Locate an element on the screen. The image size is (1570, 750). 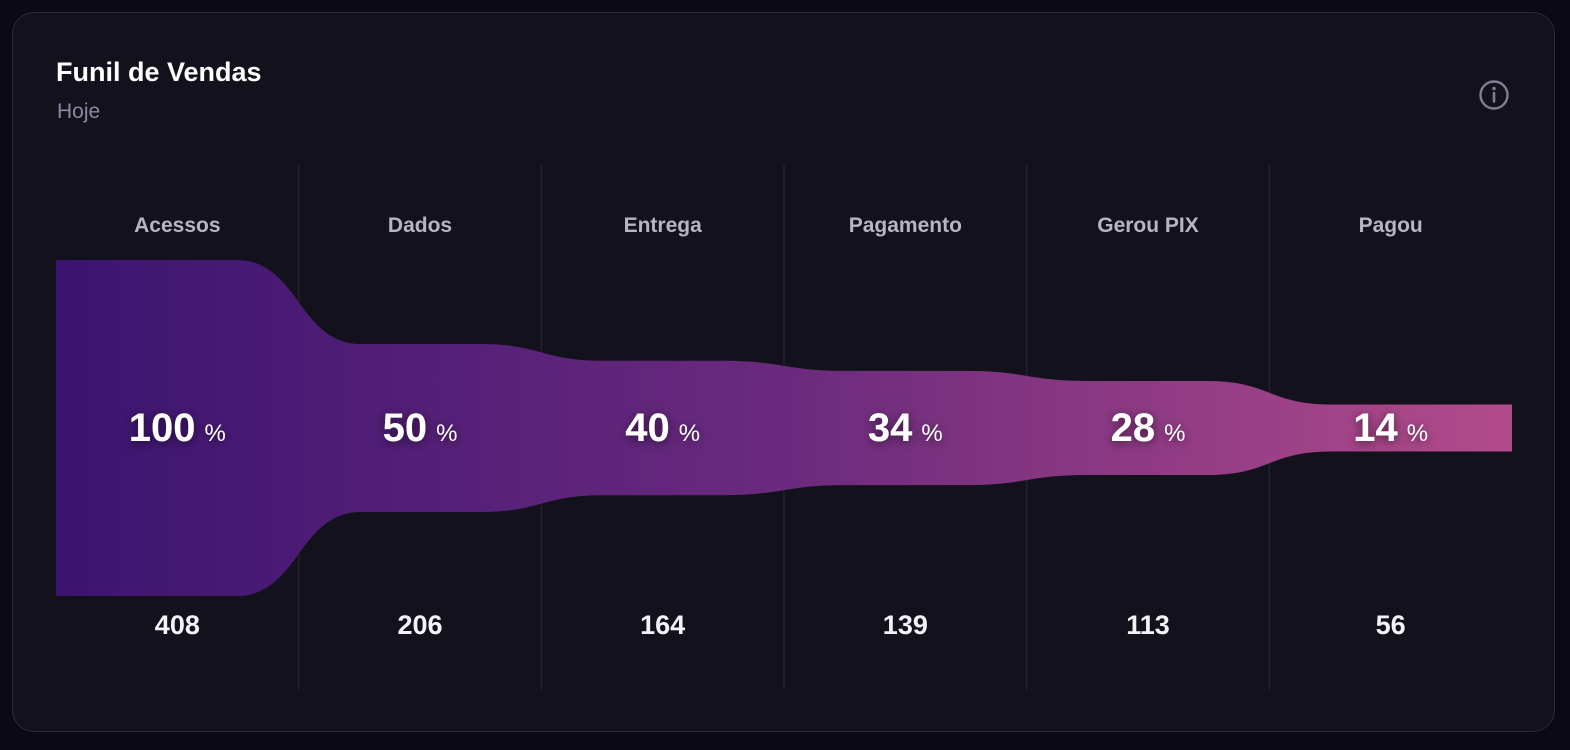
stage-percent: 14% is located at coordinates (1390, 428).